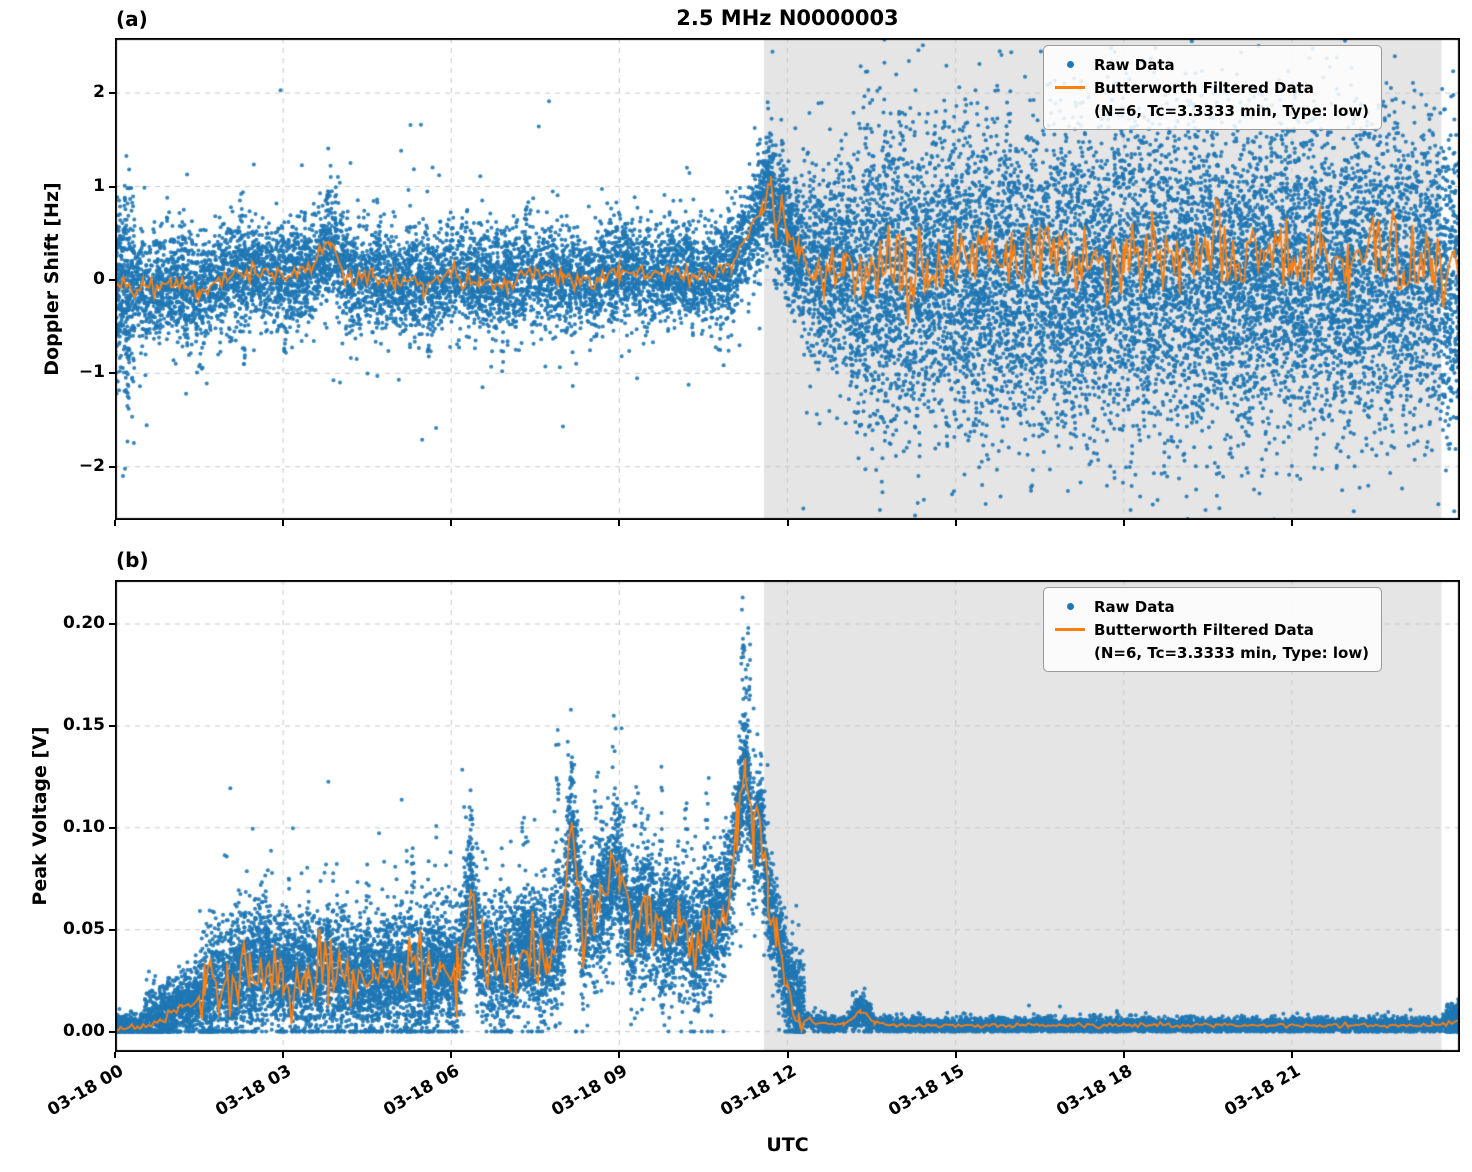 The width and height of the screenshot is (1472, 1172). Describe the element at coordinates (52, 279) in the screenshot. I see `panel-a-ylabel: Doppler Shift [Hz]` at that location.